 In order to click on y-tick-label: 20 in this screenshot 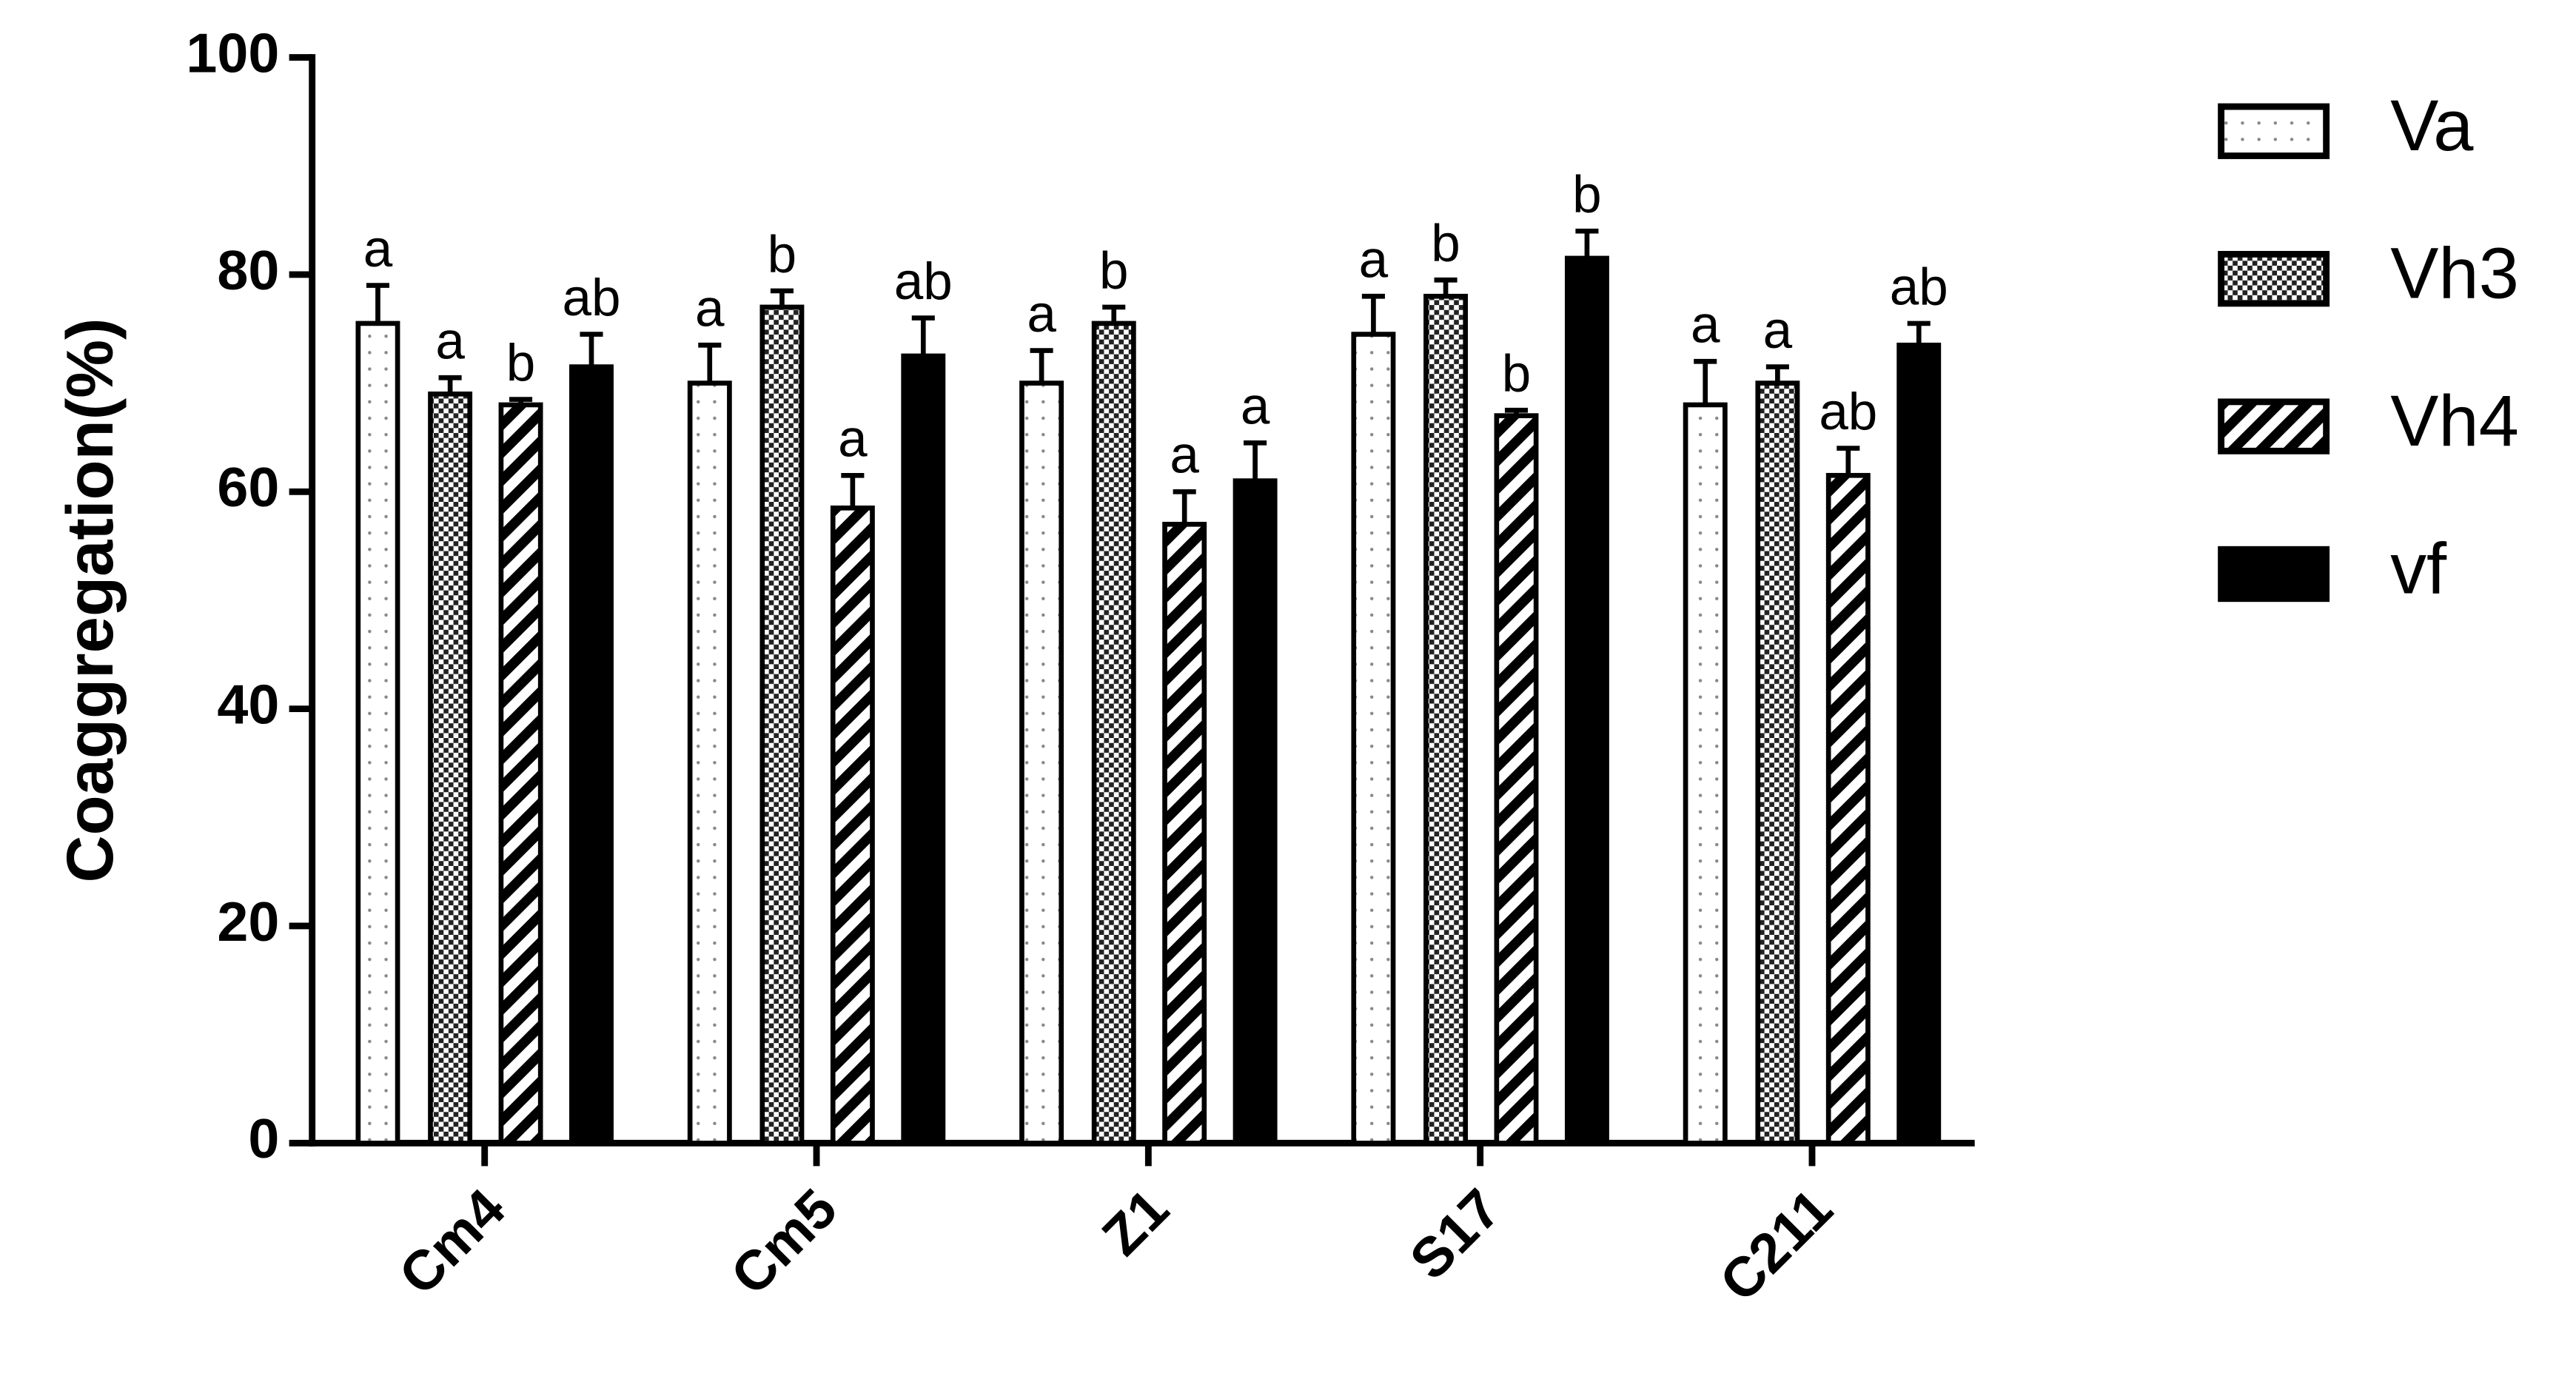, I will do `click(248, 921)`.